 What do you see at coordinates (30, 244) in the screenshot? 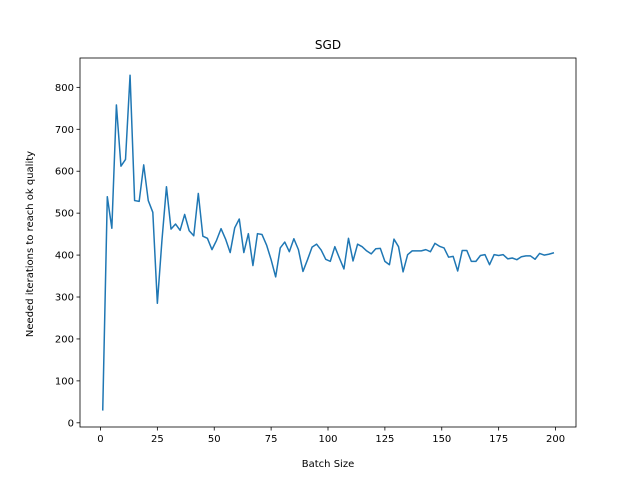
I see `y-axis-label: Needed iterations to reach ok quality` at bounding box center [30, 244].